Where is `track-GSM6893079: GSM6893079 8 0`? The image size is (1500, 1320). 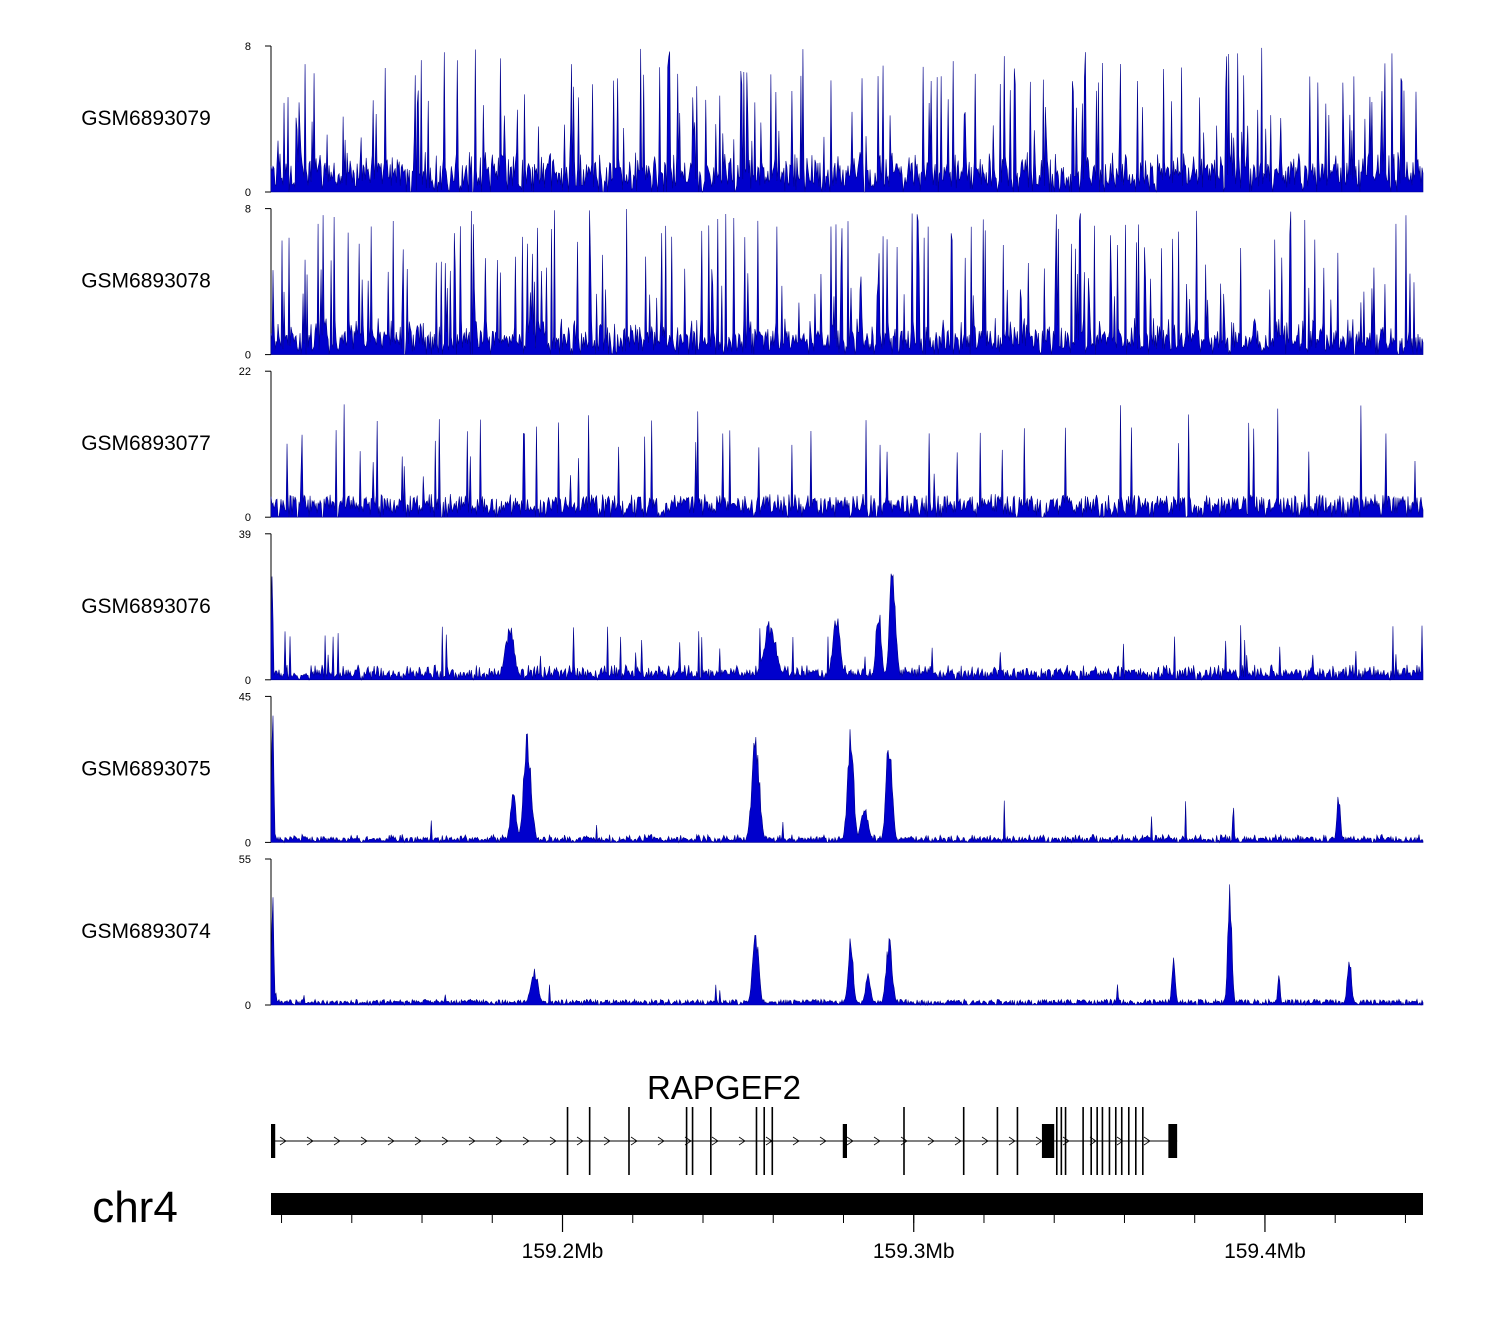 track-GSM6893079: GSM6893079 8 0 is located at coordinates (752, 120).